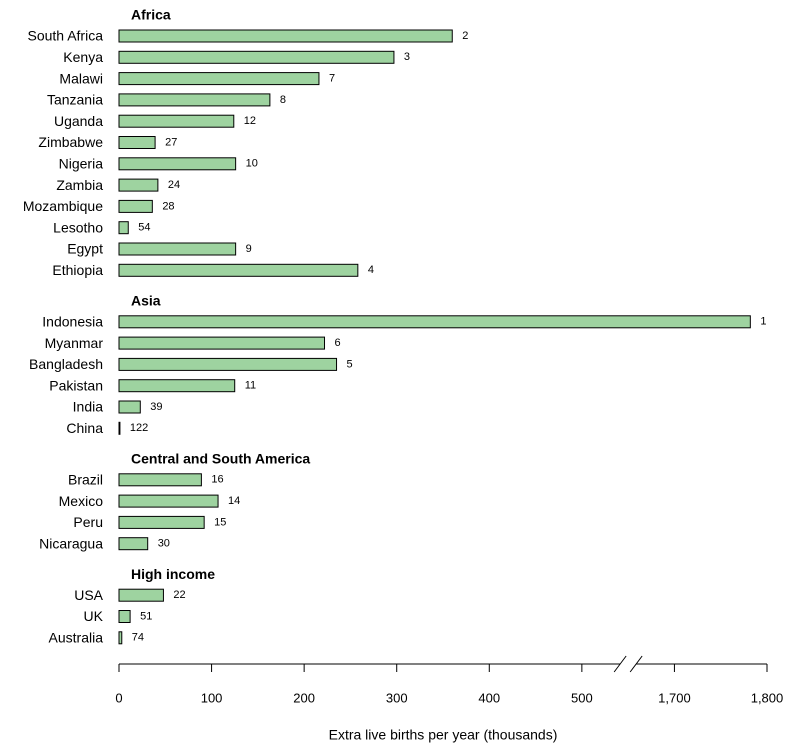 The width and height of the screenshot is (800, 753). I want to click on category-label: Australia, so click(76, 638).